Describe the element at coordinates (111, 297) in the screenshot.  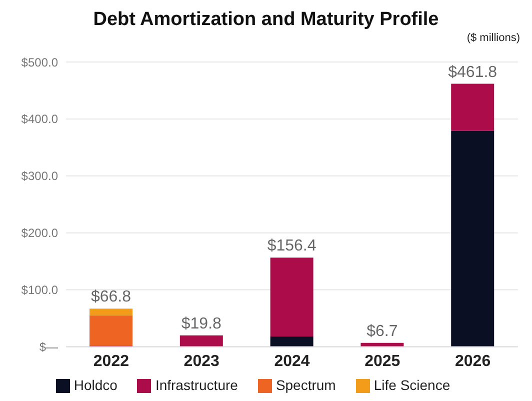
I see `total-label: $66.8` at that location.